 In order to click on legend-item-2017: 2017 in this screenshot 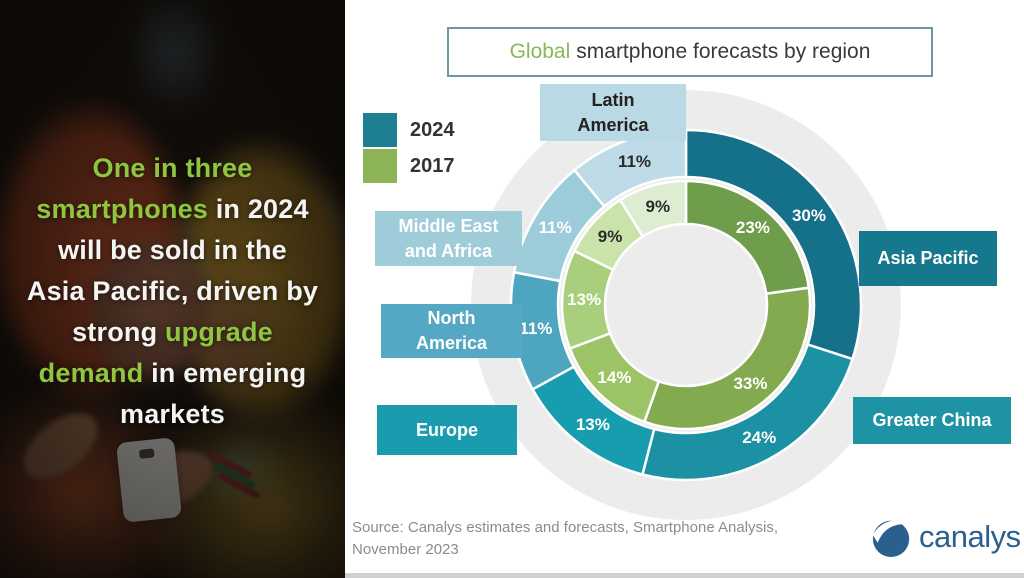, I will do `click(409, 166)`.